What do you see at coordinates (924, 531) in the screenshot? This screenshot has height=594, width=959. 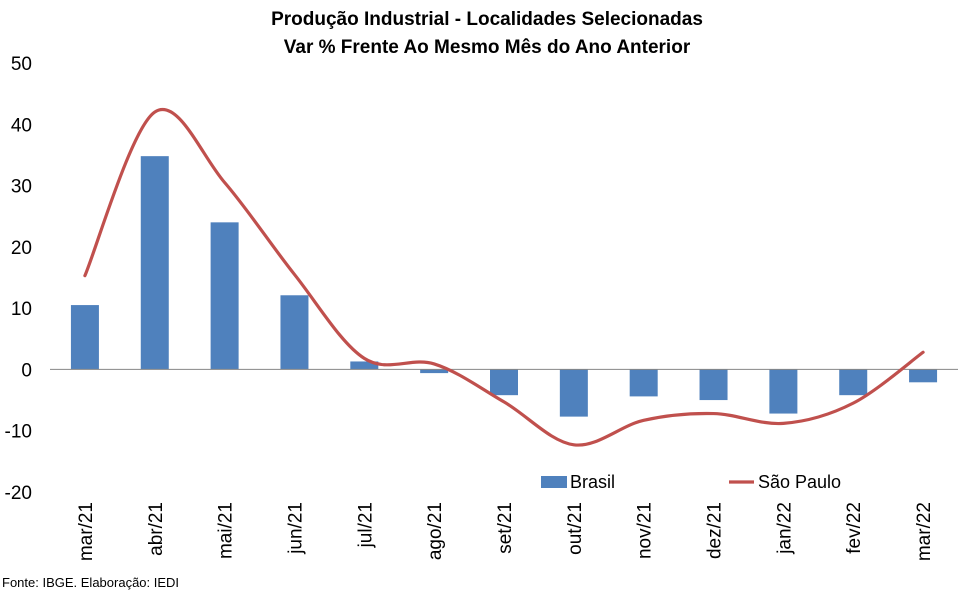 I see `x-tick-label: mar/22` at bounding box center [924, 531].